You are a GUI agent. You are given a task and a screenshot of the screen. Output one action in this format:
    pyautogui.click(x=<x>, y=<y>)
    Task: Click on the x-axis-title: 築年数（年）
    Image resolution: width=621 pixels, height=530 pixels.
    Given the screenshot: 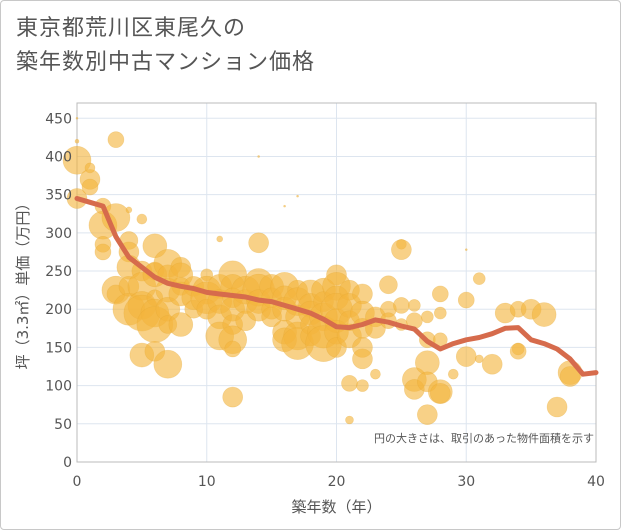 What is the action you would take?
    pyautogui.click(x=336, y=507)
    